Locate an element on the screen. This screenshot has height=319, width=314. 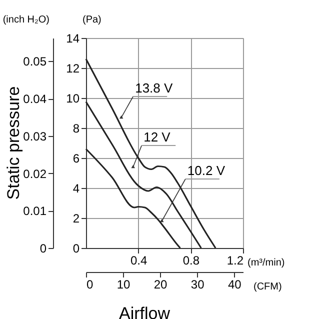
annotation: 12 V is located at coordinates (157, 137).